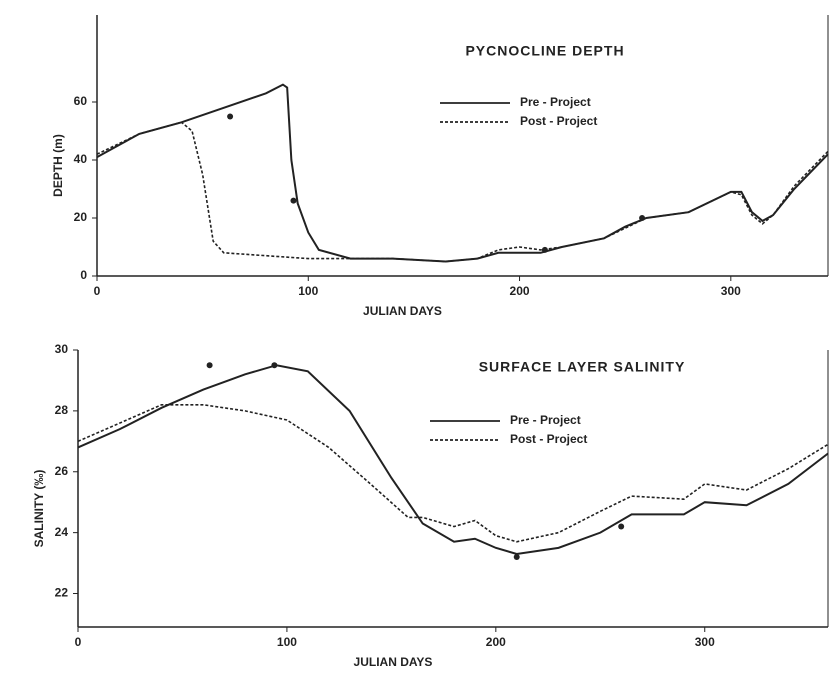  What do you see at coordinates (83, 275) in the screenshot?
I see `y-tick-label: 0` at bounding box center [83, 275].